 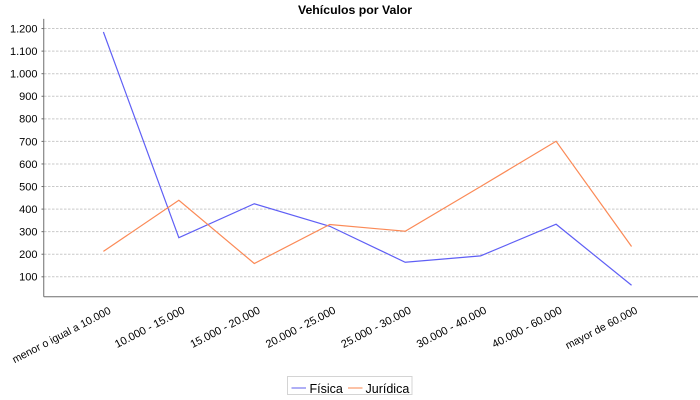 I want to click on svg-text: 40.000 - 60.000, so click(x=527, y=328).